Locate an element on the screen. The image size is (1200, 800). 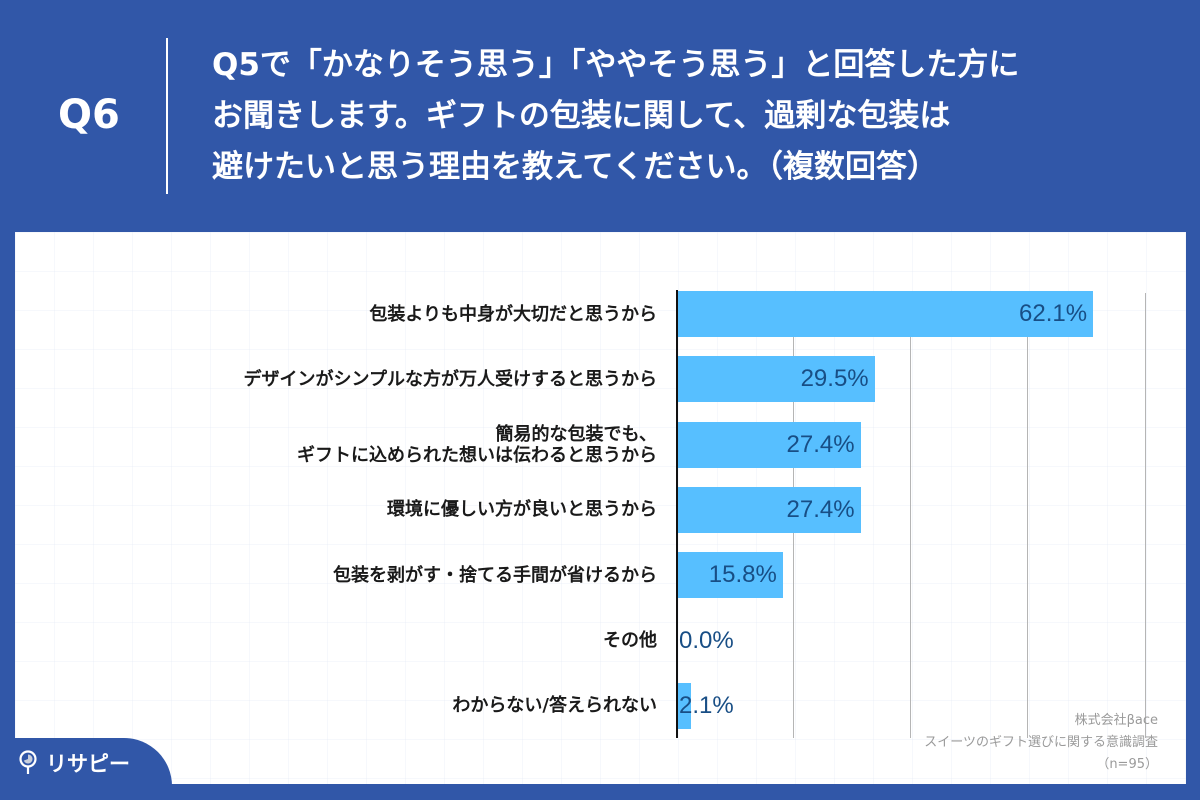
category-label: わからない/答えられない is located at coordinates (554, 706).